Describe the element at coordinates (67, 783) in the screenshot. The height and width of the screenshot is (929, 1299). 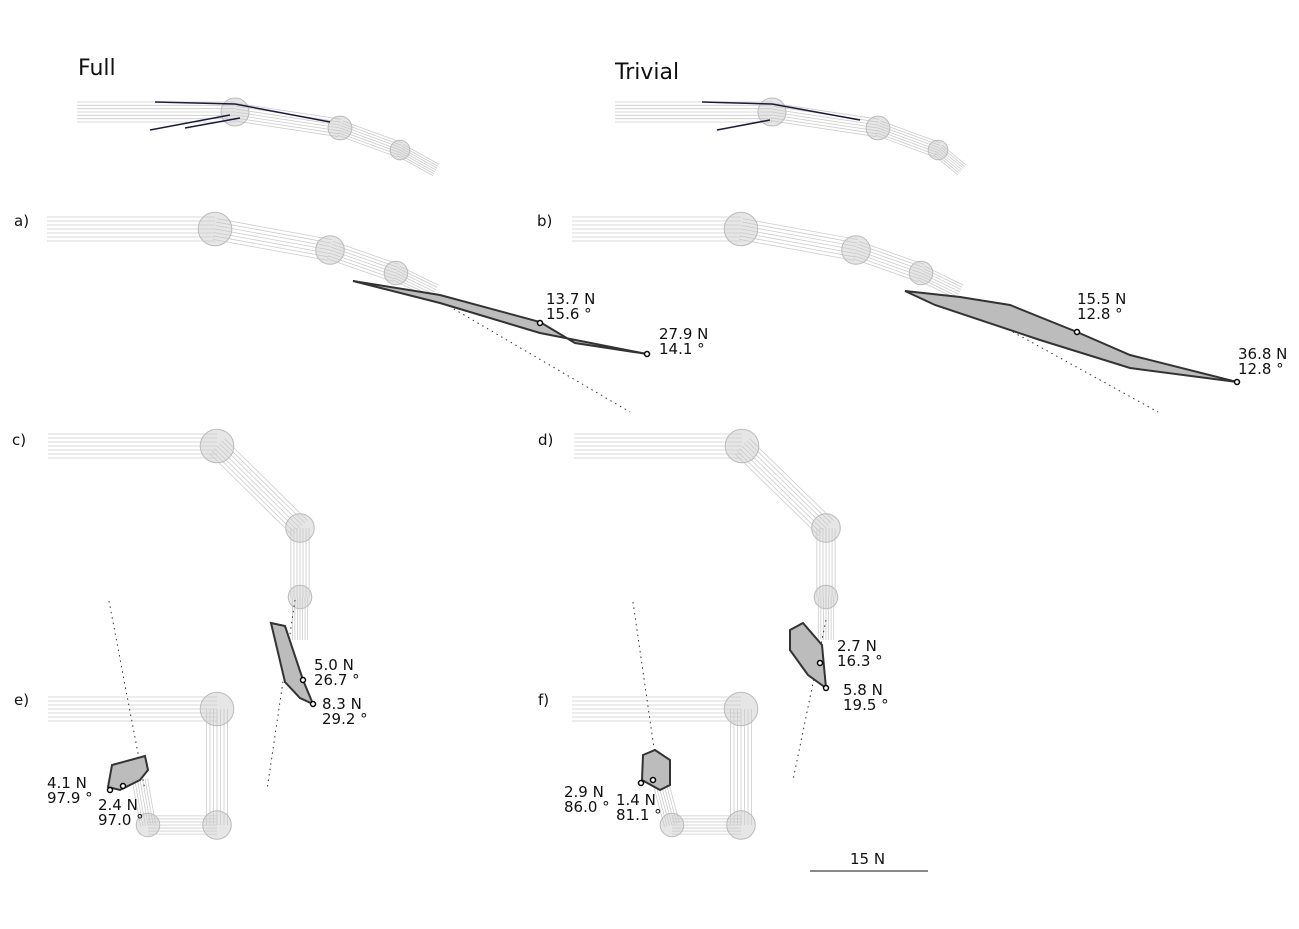
I see `force-label: 4.1 N` at that location.